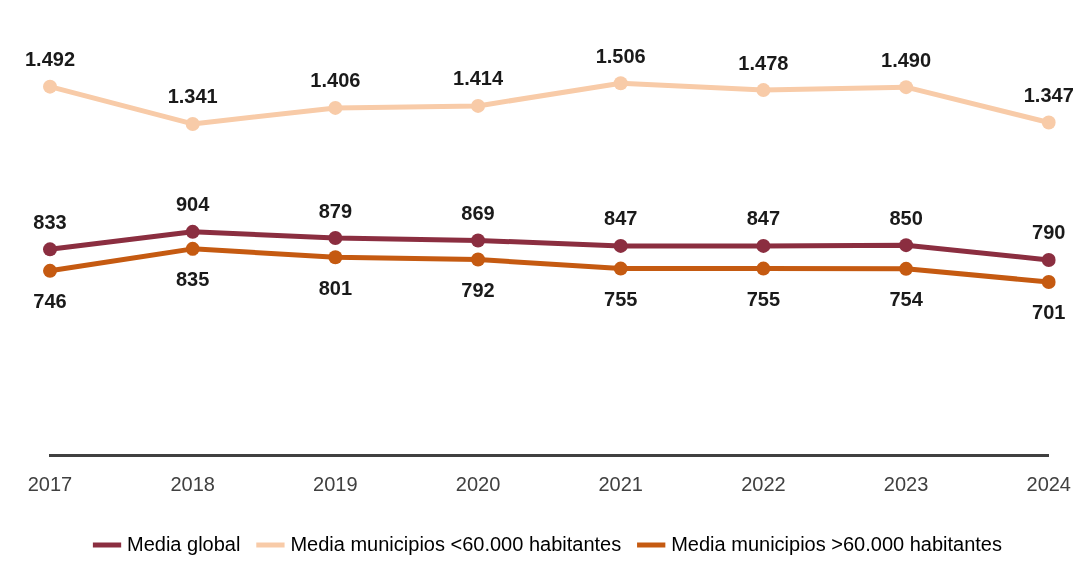  Describe the element at coordinates (906, 483) in the screenshot. I see `x-tick-label: 2023` at that location.